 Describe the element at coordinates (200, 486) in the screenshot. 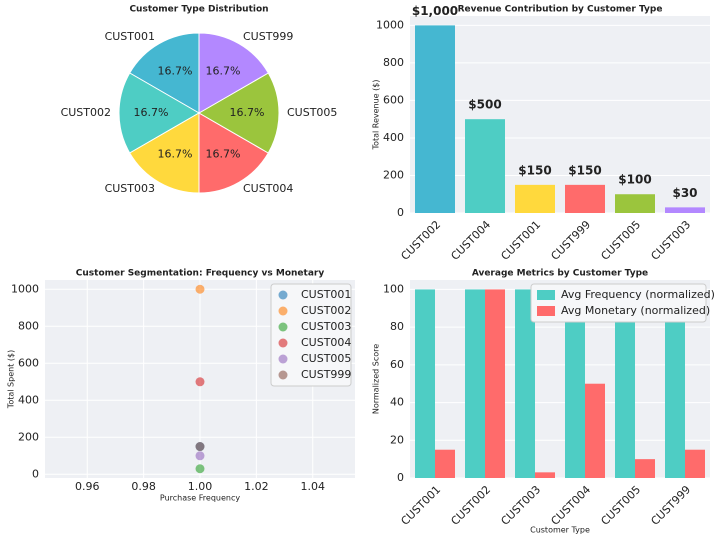

I see `x-tick-label: 1.00` at that location.